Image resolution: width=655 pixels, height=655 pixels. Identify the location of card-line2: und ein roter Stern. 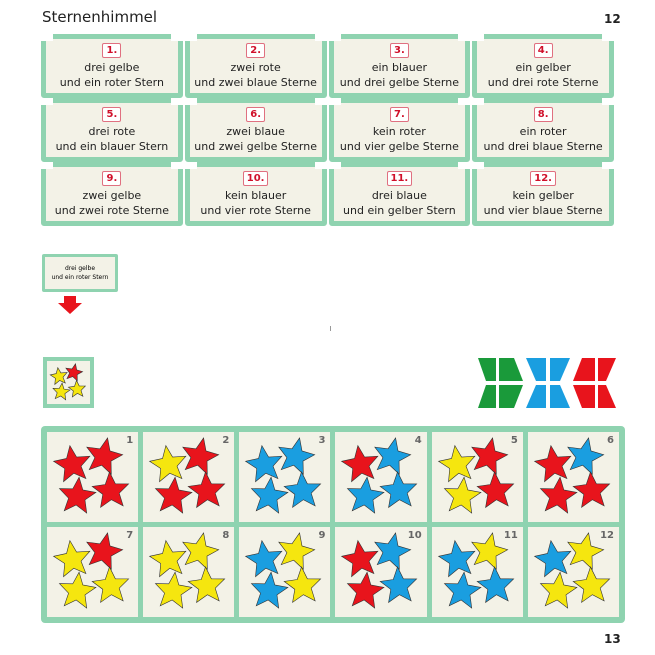
(111, 82).